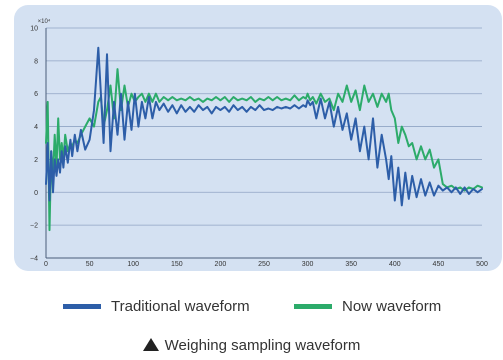 This screenshot has height=360, width=503. What do you see at coordinates (90, 264) in the screenshot?
I see `x-tick-label: 50` at bounding box center [90, 264].